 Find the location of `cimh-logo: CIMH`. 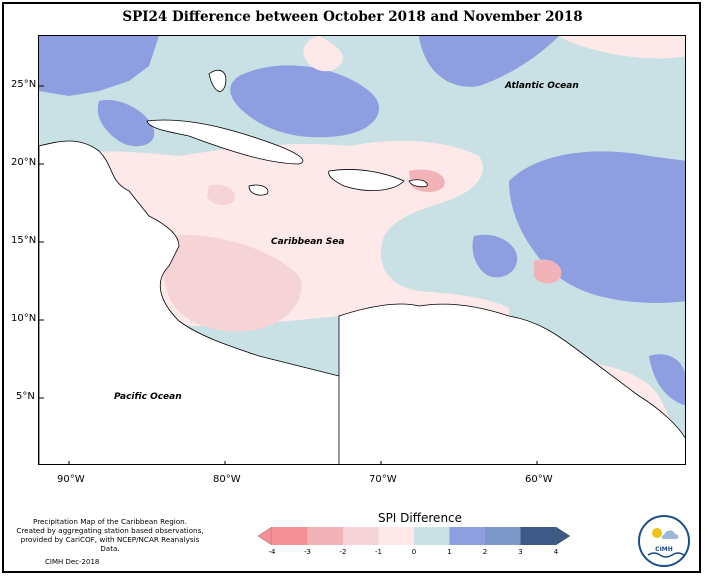

cimh-logo: CIMH is located at coordinates (664, 541).